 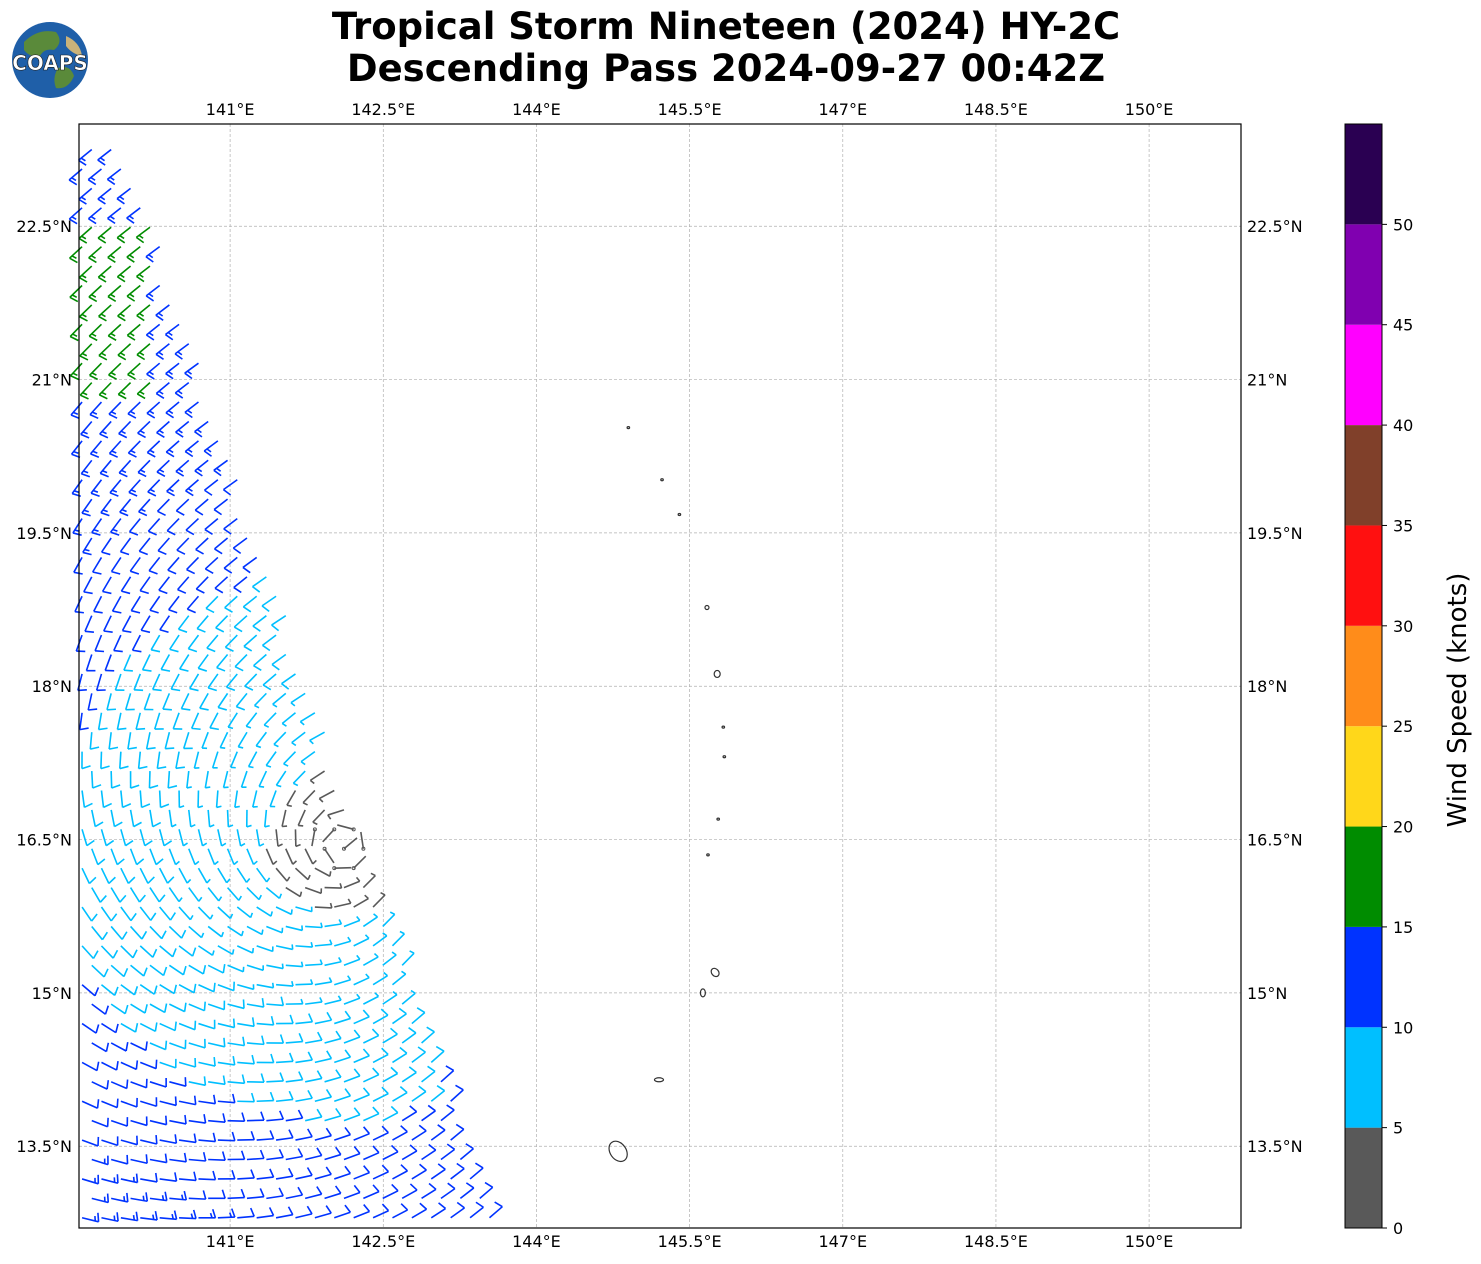 I want to click on lat-label-left: 18°N, so click(x=52, y=686).